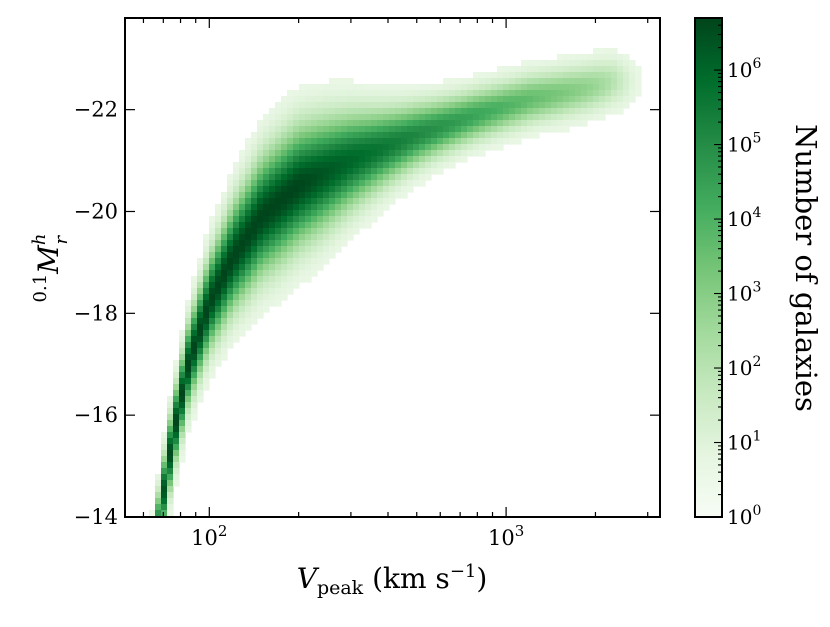 The height and width of the screenshot is (627, 830). I want to click on colorbar-tick-label: 10¹, so click(744, 442).